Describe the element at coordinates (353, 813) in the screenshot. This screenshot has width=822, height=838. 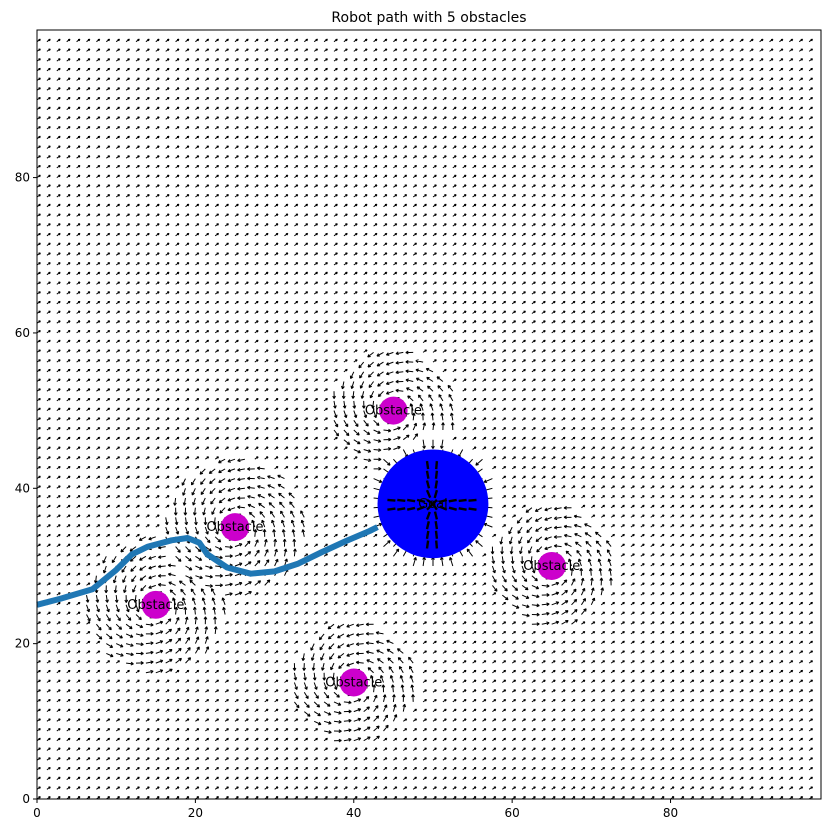
I see `x-tick-label: 40` at that location.